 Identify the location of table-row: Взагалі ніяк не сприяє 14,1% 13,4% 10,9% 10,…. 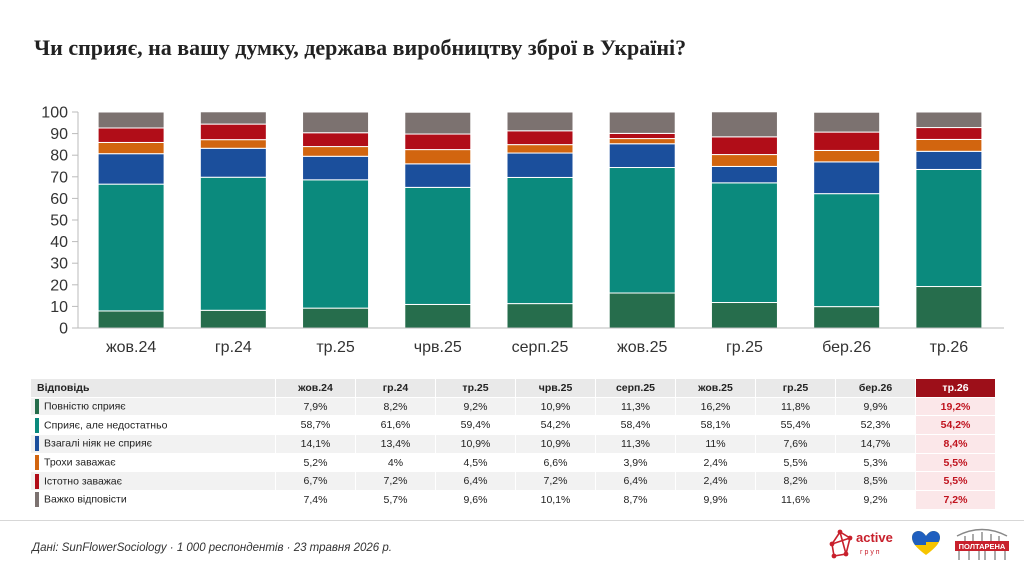
(513, 444).